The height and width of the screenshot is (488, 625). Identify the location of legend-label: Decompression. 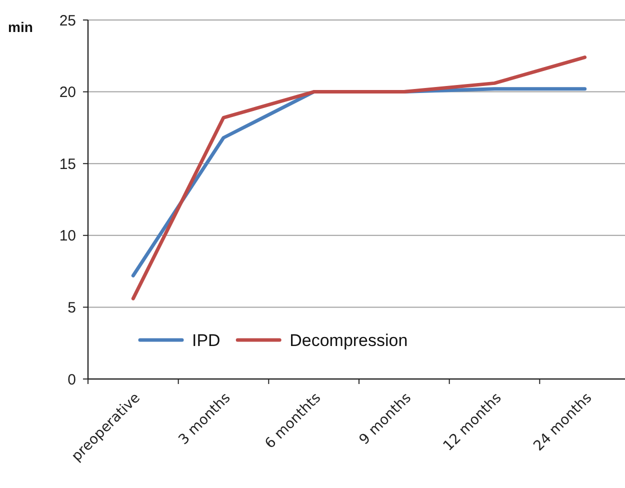
(349, 340).